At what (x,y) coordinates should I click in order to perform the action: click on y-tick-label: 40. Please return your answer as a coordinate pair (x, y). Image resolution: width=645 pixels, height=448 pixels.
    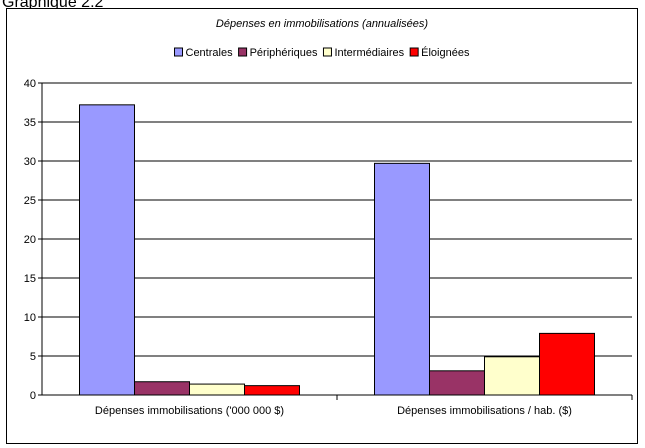
    Looking at the image, I should click on (30, 84).